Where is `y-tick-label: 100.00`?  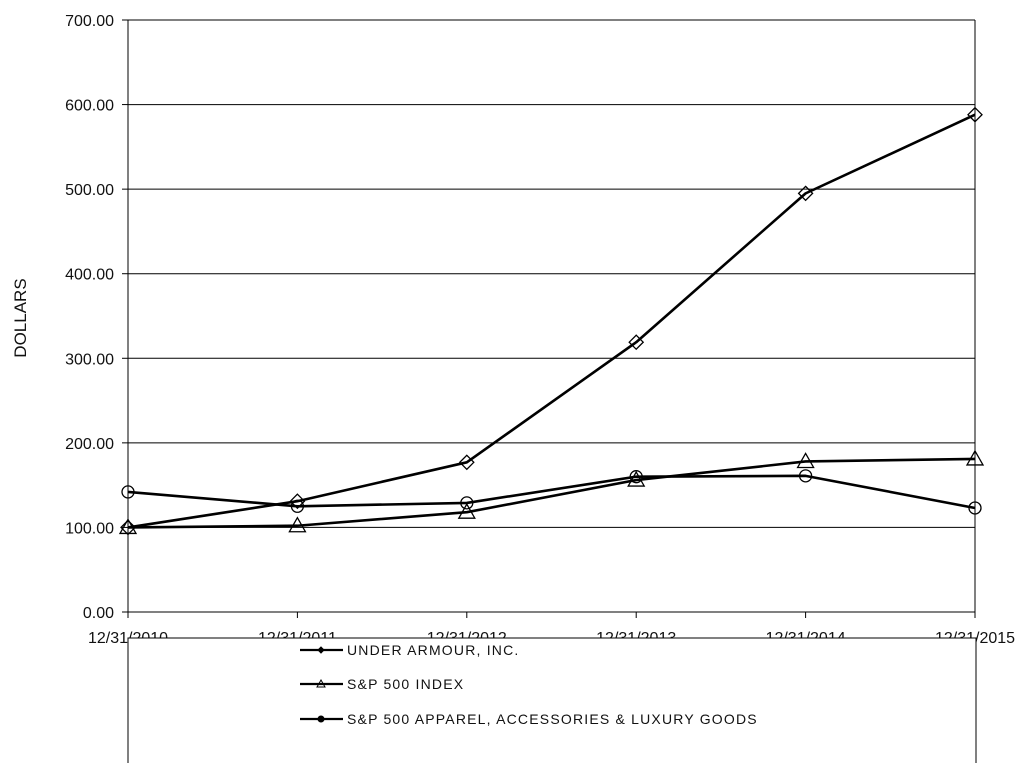 y-tick-label: 100.00 is located at coordinates (89, 528).